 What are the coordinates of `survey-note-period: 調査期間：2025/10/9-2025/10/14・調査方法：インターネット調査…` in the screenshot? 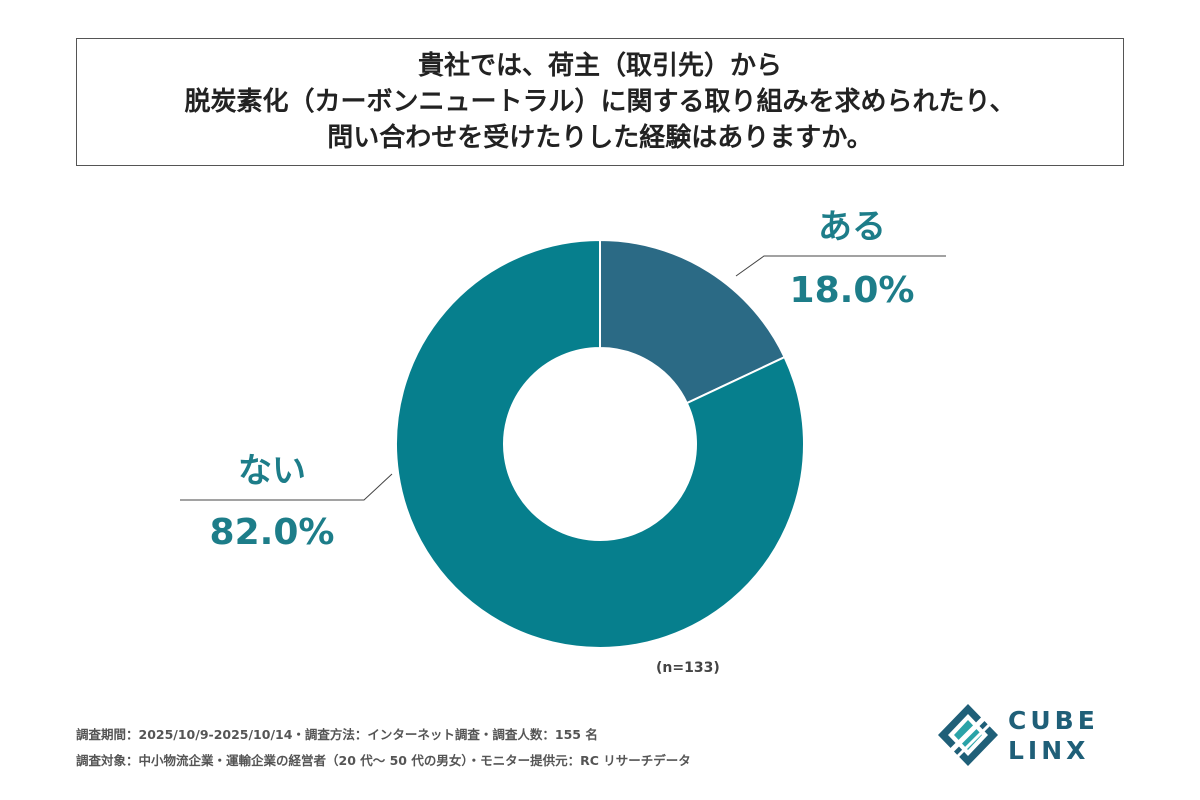 It's located at (337, 734).